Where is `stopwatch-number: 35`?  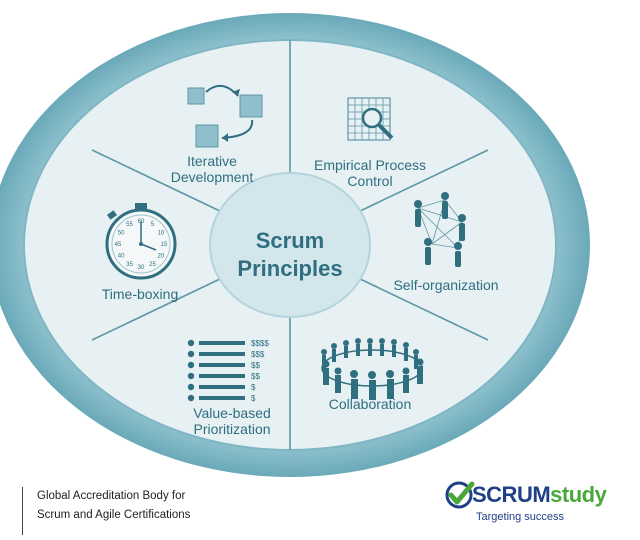 stopwatch-number: 35 is located at coordinates (129, 265).